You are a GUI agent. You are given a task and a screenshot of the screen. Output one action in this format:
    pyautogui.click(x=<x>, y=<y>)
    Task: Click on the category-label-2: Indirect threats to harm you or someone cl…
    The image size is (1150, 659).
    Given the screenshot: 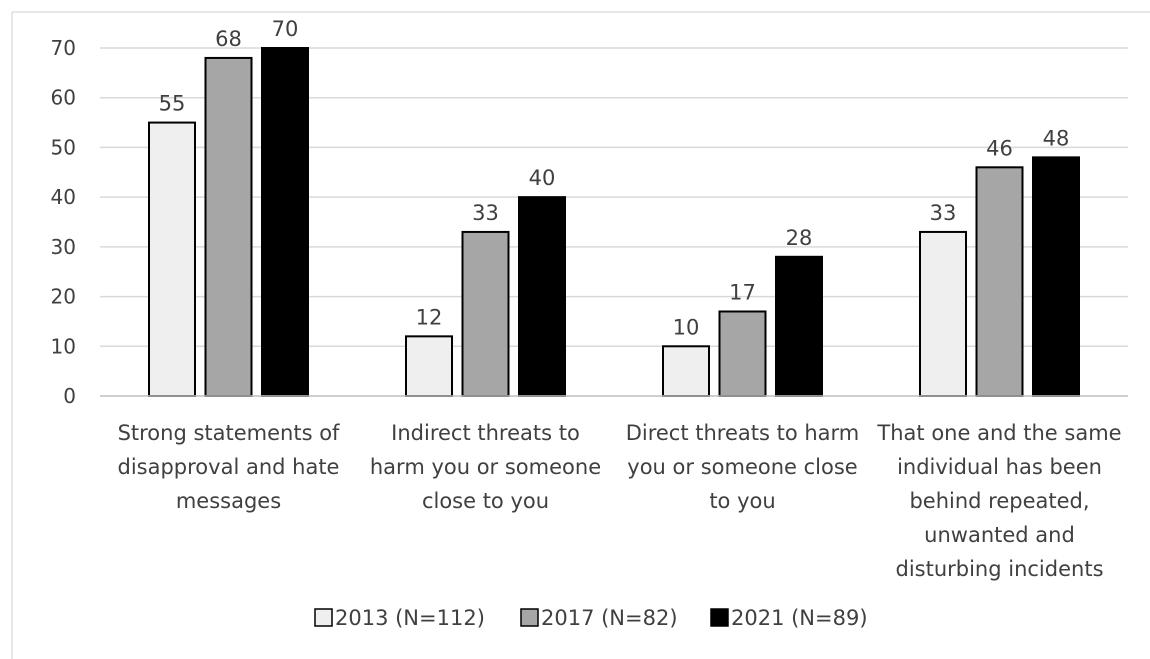 What is the action you would take?
    pyautogui.click(x=485, y=467)
    